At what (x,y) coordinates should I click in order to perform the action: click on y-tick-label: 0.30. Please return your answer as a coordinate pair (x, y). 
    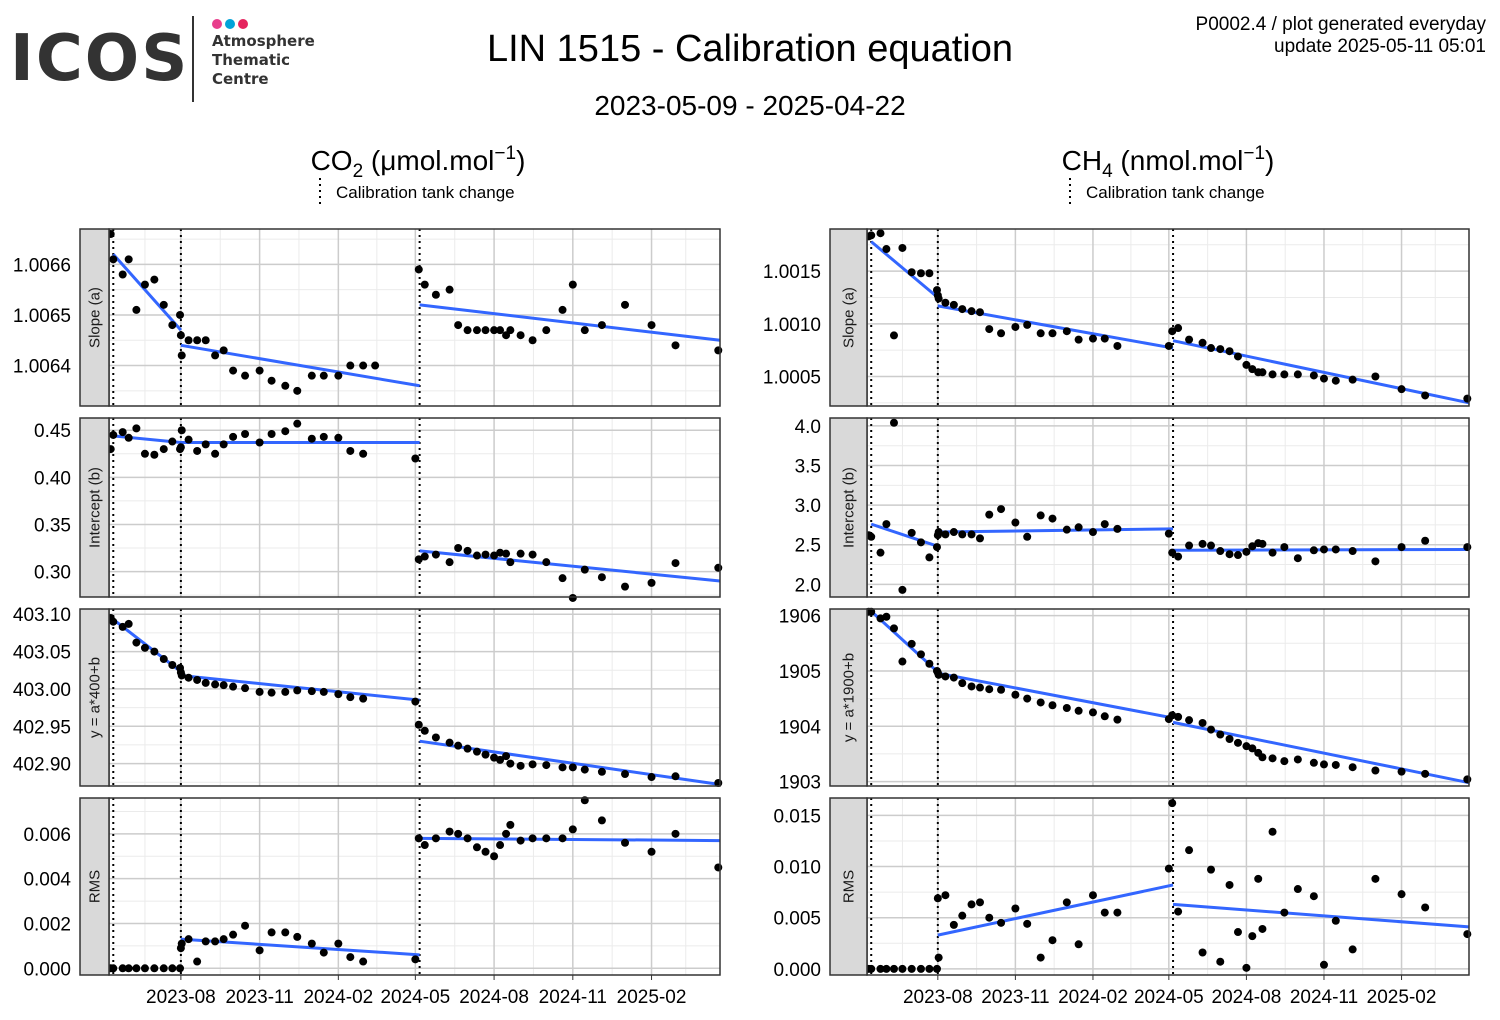
    Looking at the image, I should click on (52, 573).